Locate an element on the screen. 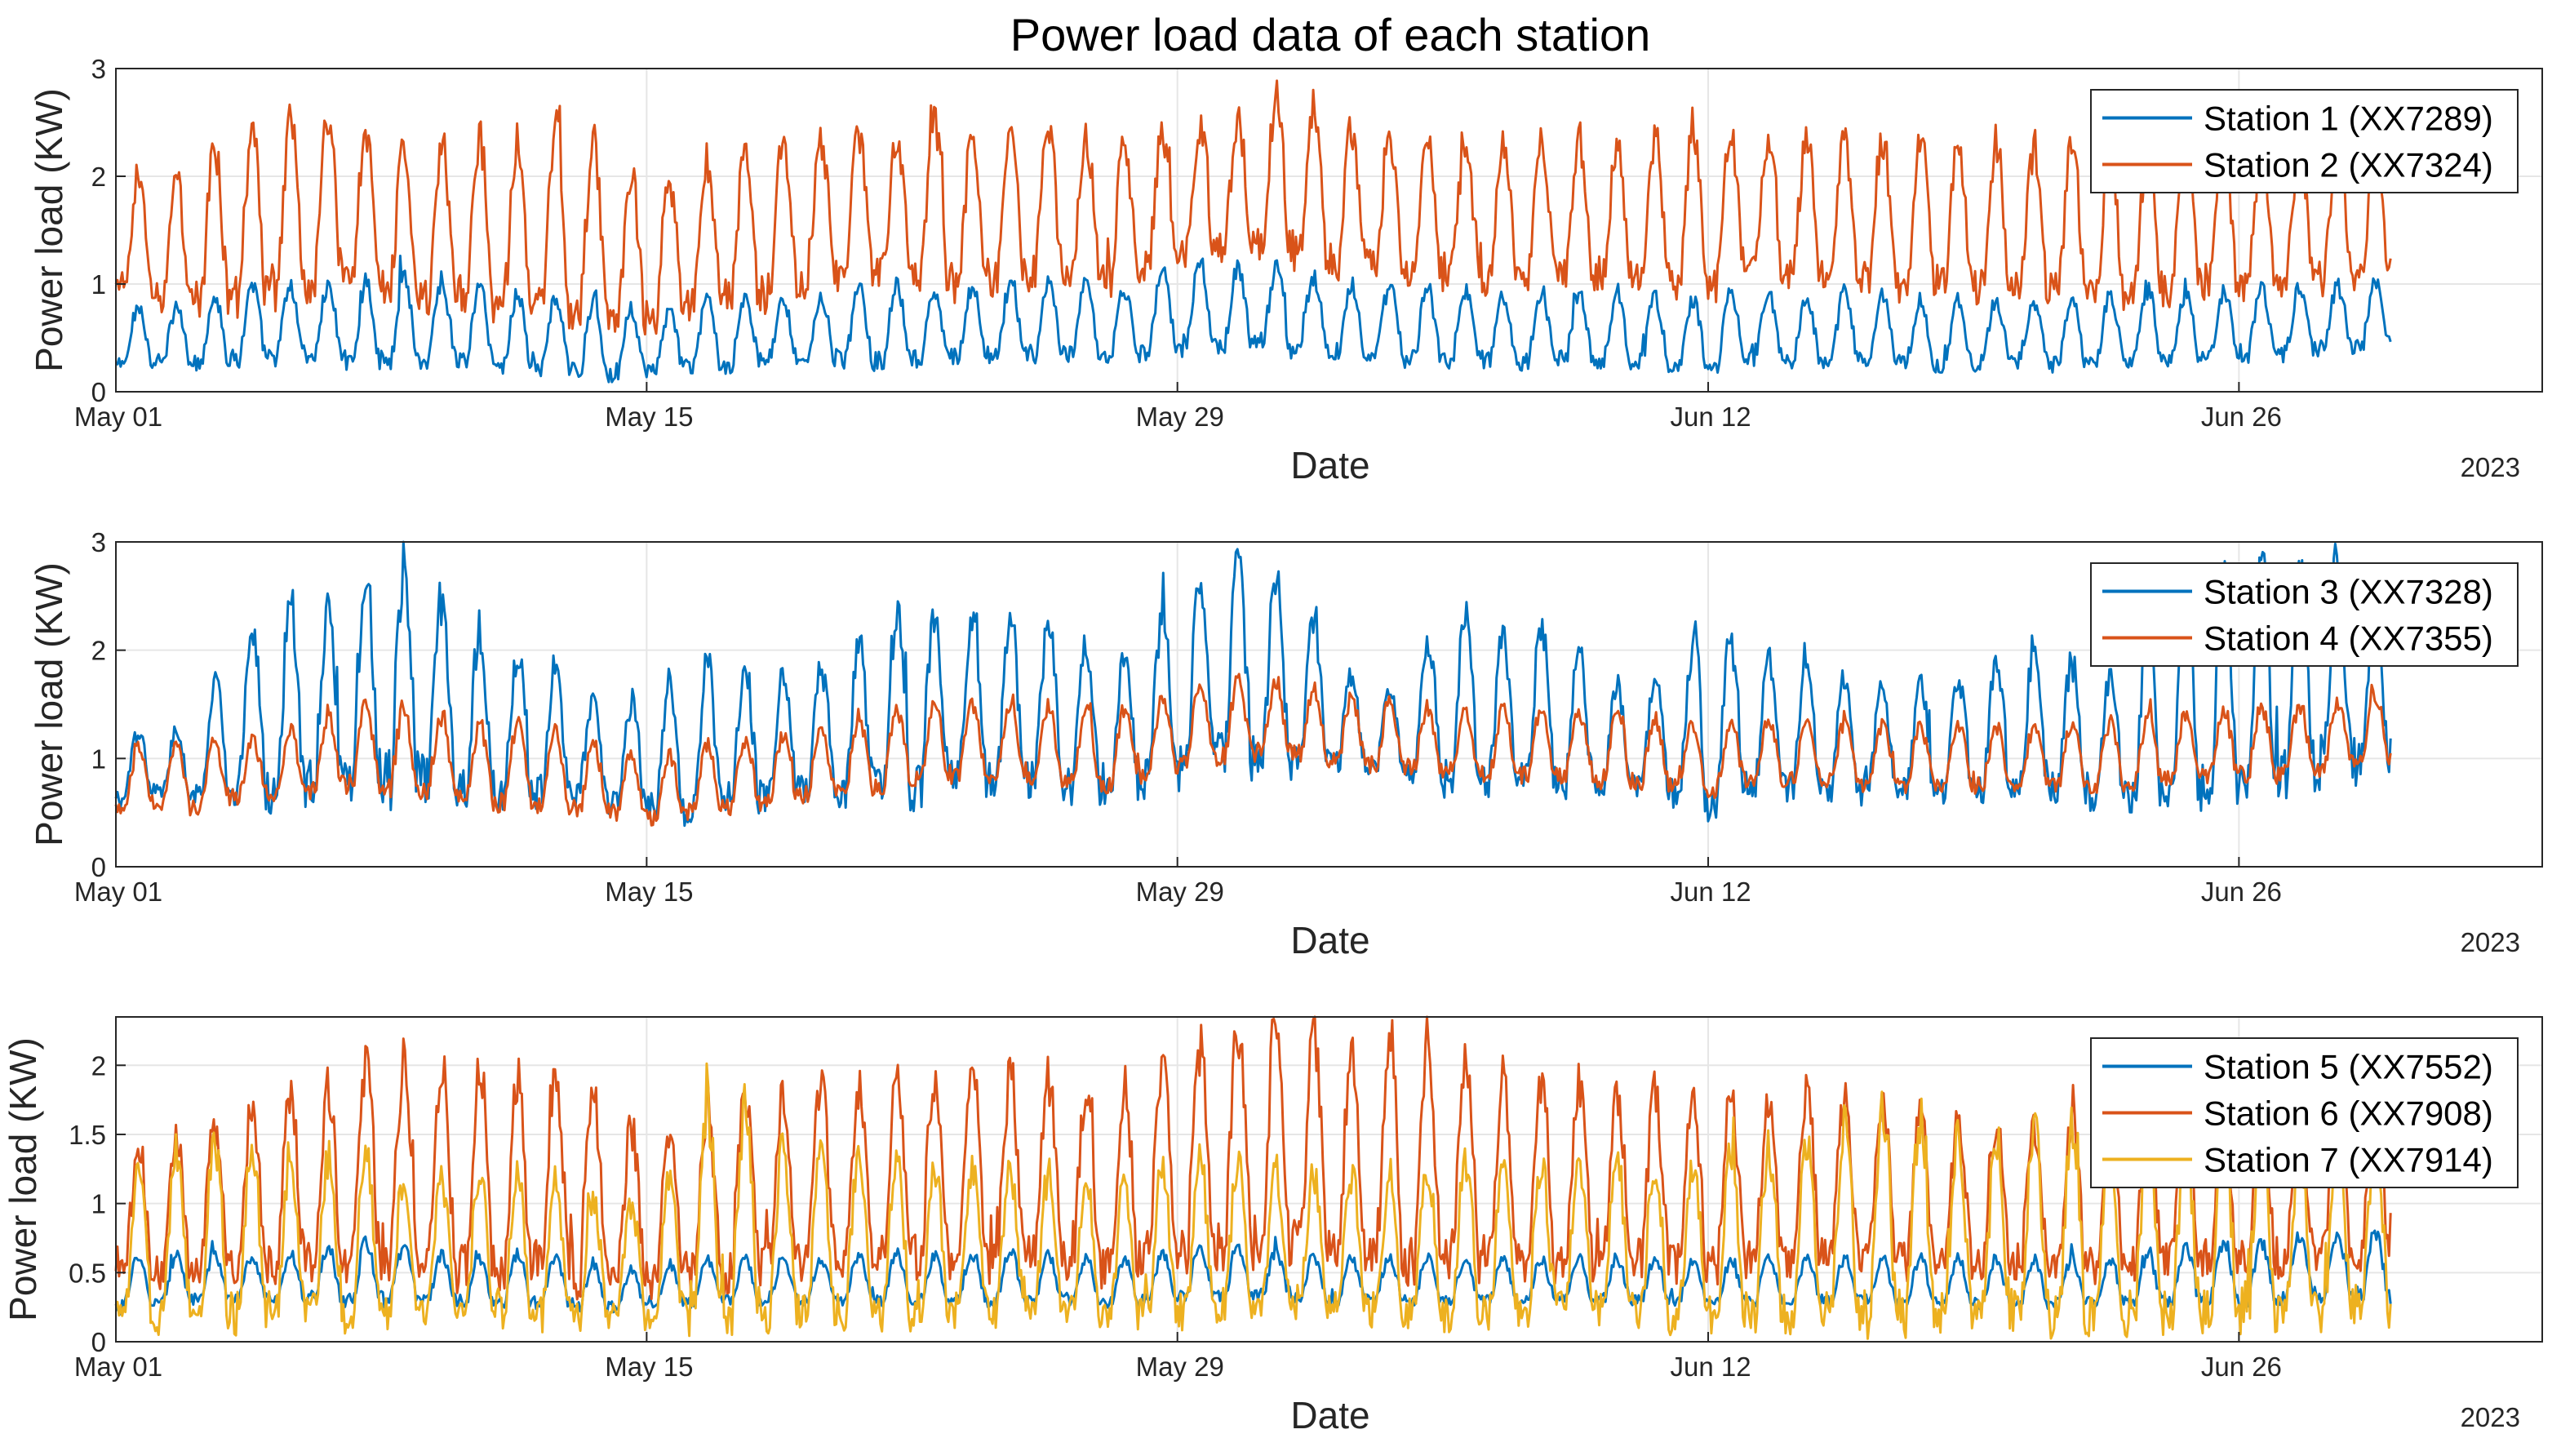 The image size is (2561, 1456). chart-title: Power load data of each station is located at coordinates (1330, 34).